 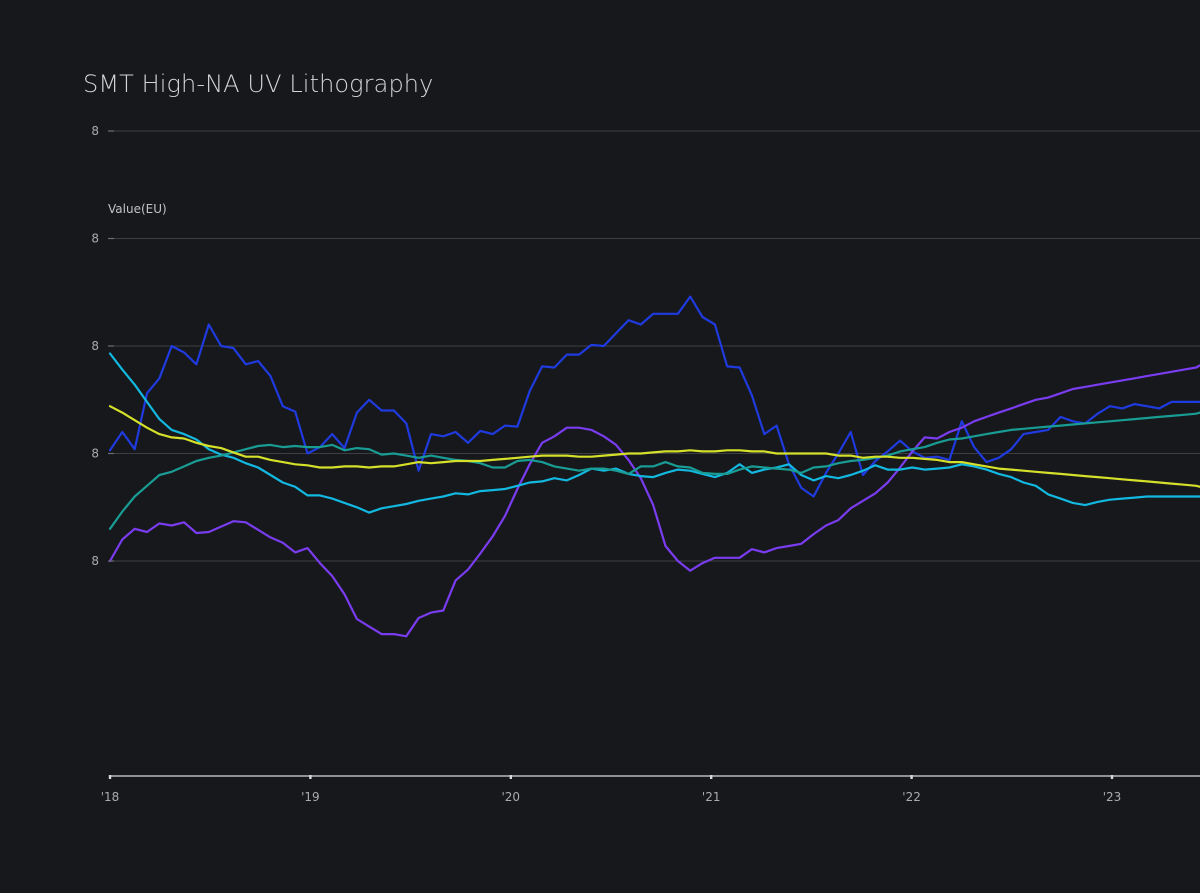 What do you see at coordinates (110, 797) in the screenshot?
I see `x-tick-label: '18` at bounding box center [110, 797].